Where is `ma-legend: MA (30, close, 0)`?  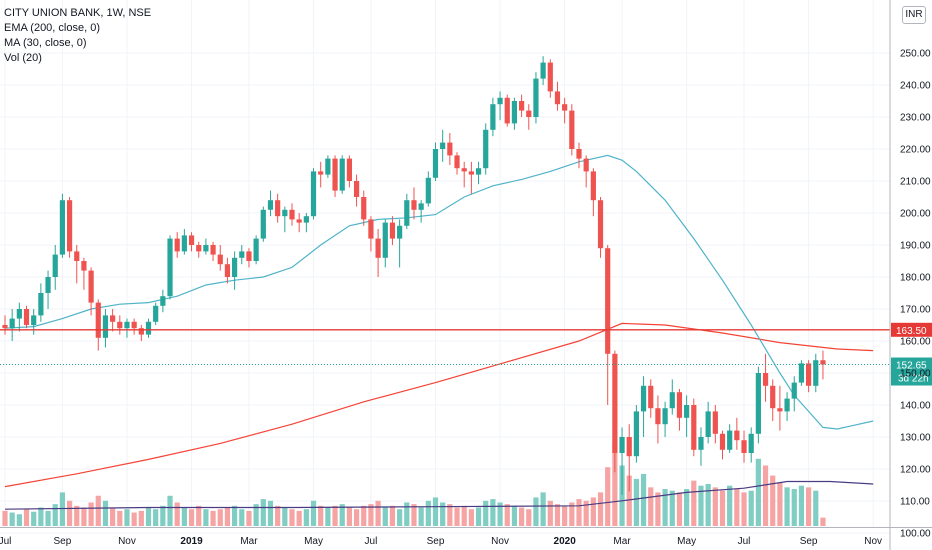 ma-legend: MA (30, close, 0) is located at coordinates (45, 43).